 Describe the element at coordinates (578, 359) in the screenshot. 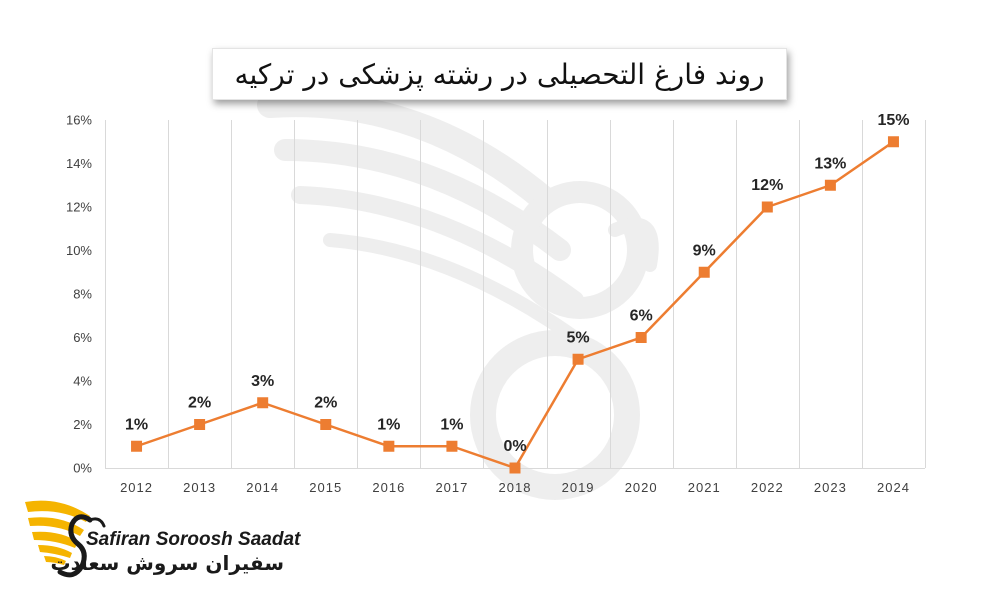

I see `data-point-2019` at that location.